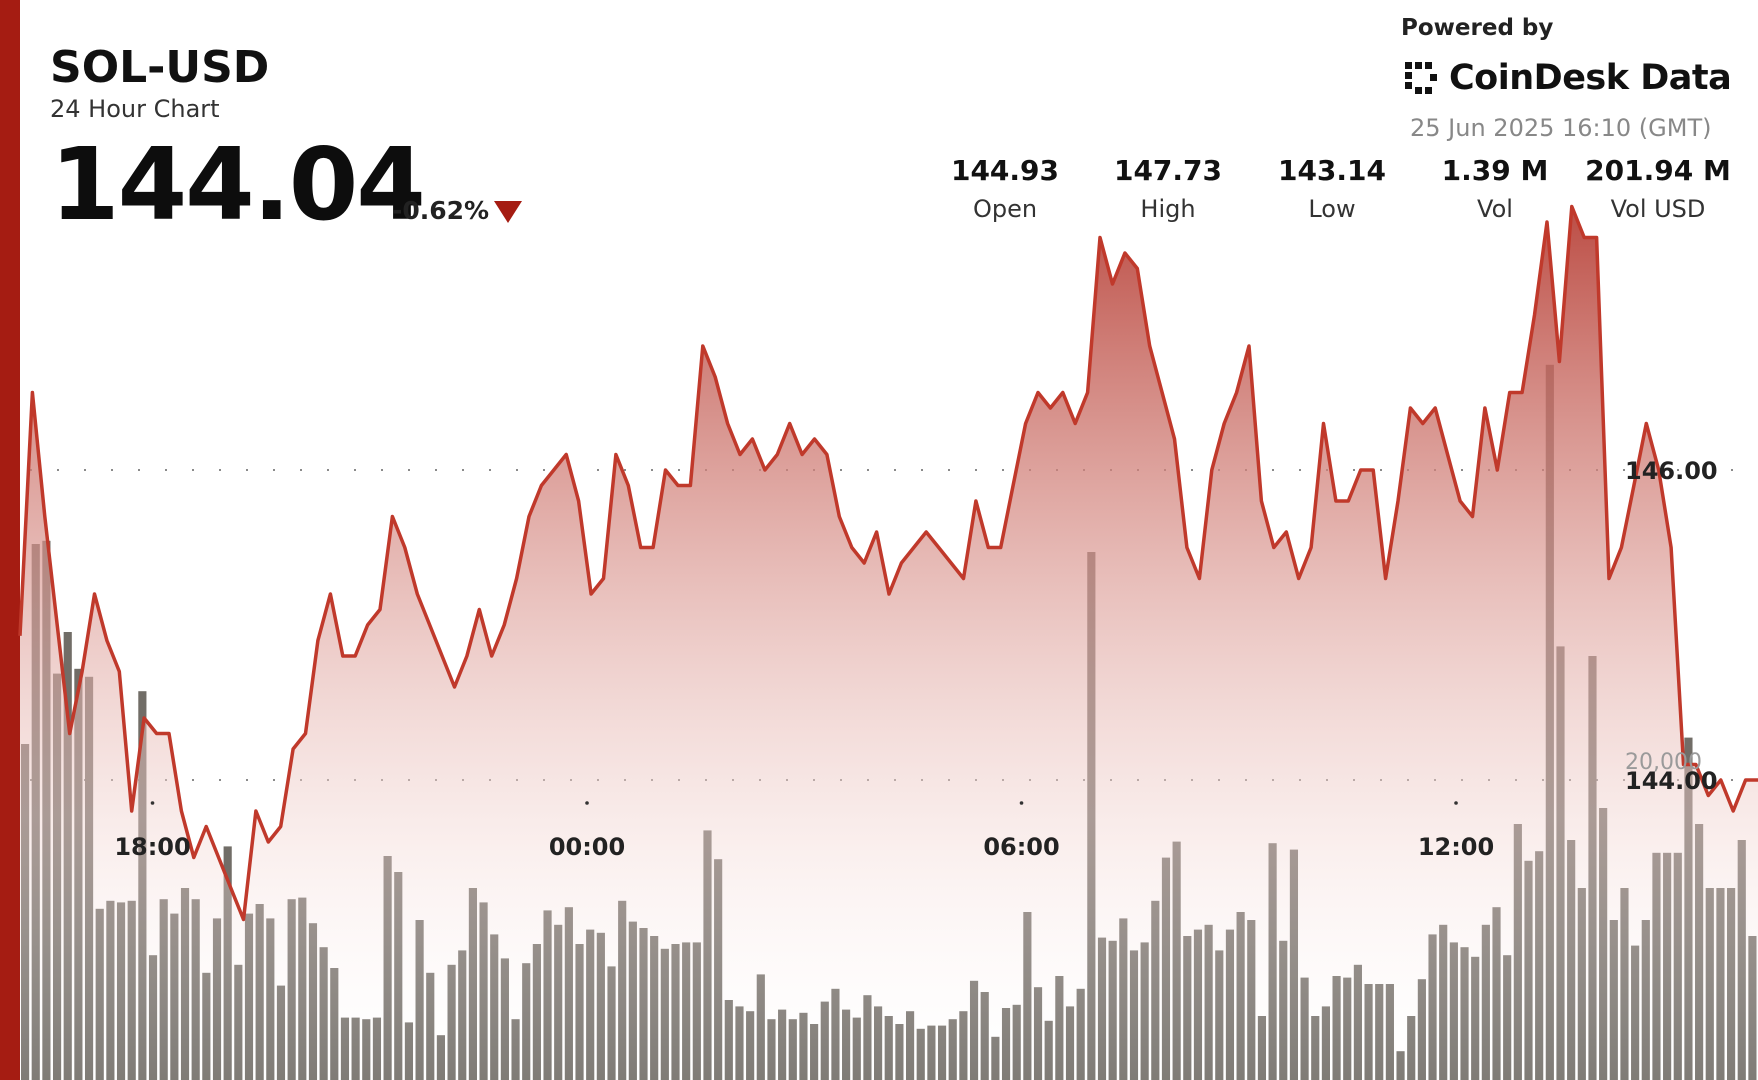 The image size is (1758, 1080). What do you see at coordinates (1168, 188) in the screenshot?
I see `stat-high: 147.73 High` at bounding box center [1168, 188].